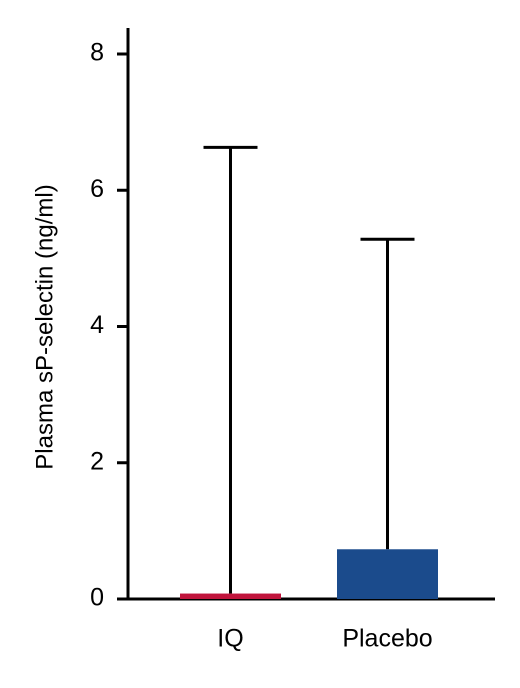  Describe the element at coordinates (97, 461) in the screenshot. I see `y-tick-label: 2` at that location.